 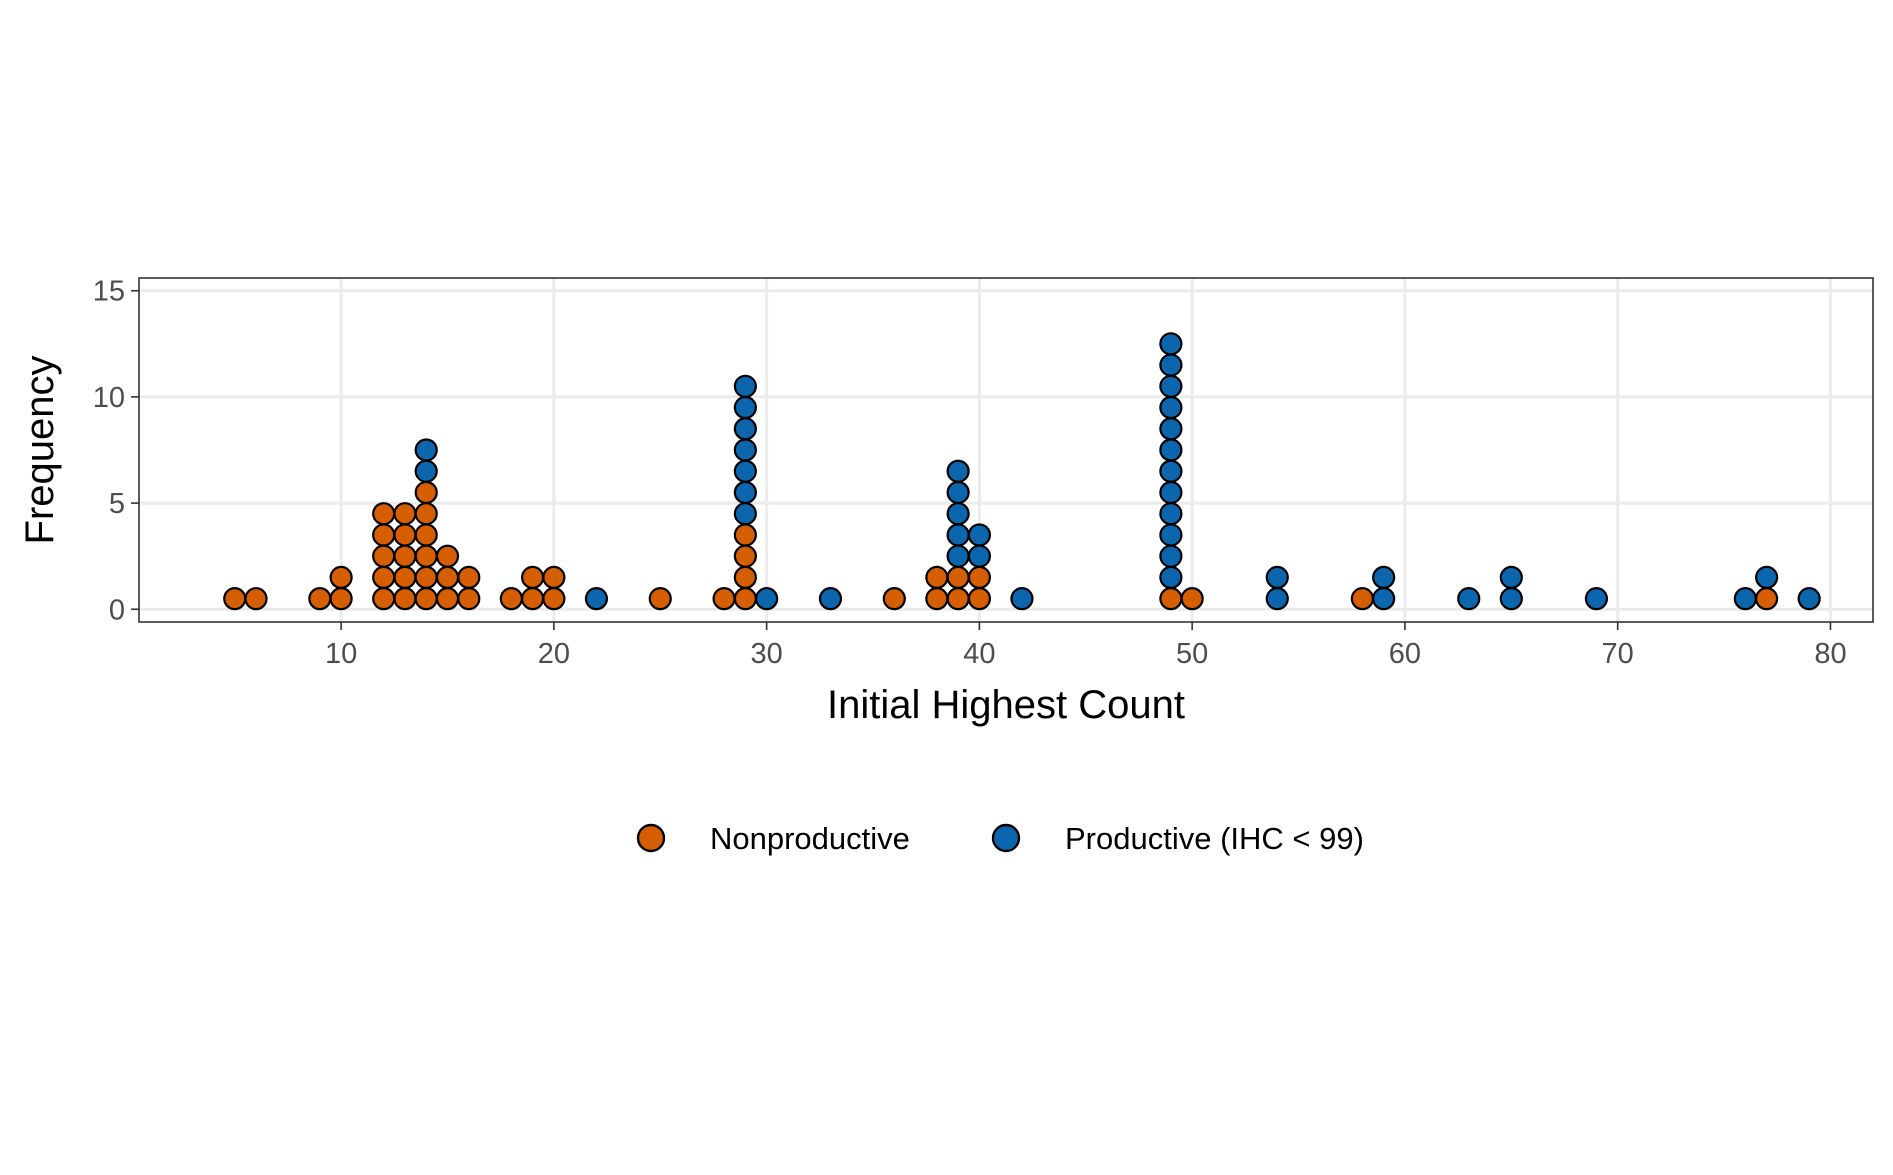 I want to click on legend: Nonproductive Productive (IHC < 99), so click(x=1000, y=838).